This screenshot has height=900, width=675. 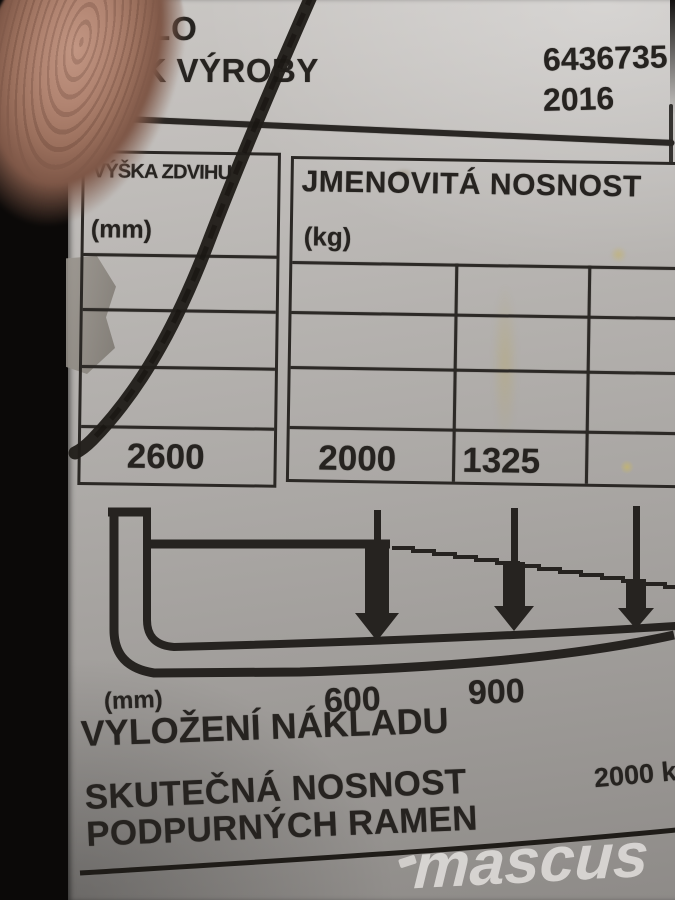 What do you see at coordinates (531, 859) in the screenshot?
I see `mascus-watermark: mascus` at bounding box center [531, 859].